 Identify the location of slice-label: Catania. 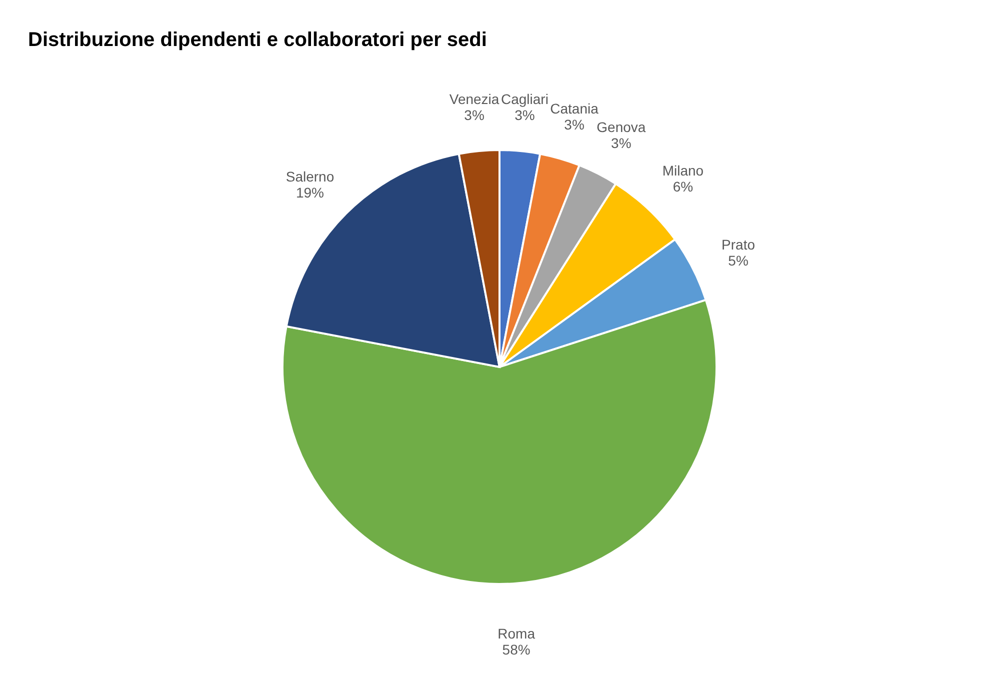
(574, 108).